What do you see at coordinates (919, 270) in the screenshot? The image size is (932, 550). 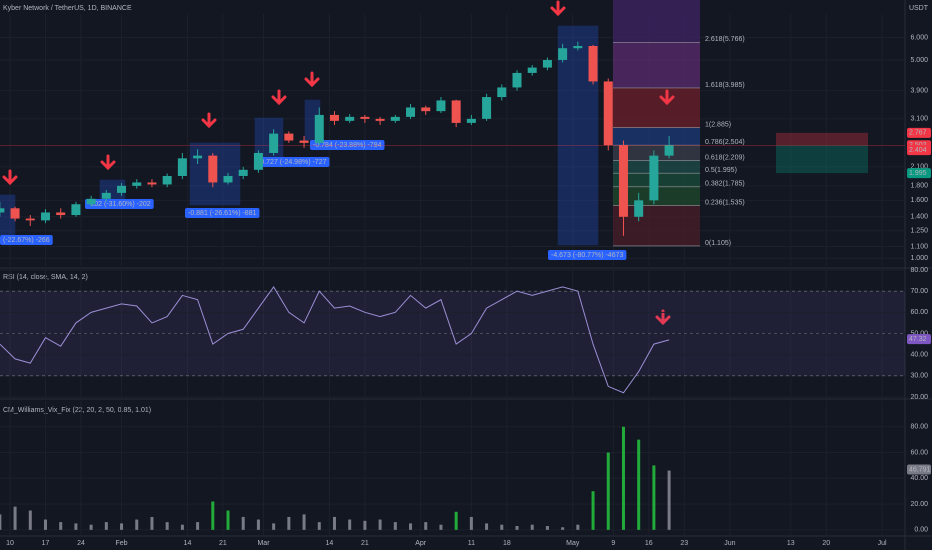 I see `y-tick-label: 80.00` at bounding box center [919, 270].